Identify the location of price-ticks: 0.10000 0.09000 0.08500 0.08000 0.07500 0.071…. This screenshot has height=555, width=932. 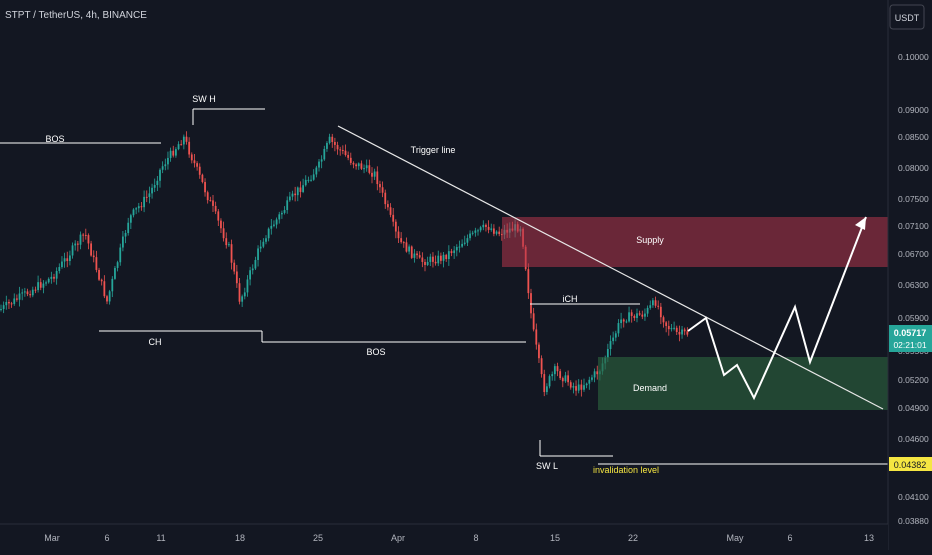
(913, 289).